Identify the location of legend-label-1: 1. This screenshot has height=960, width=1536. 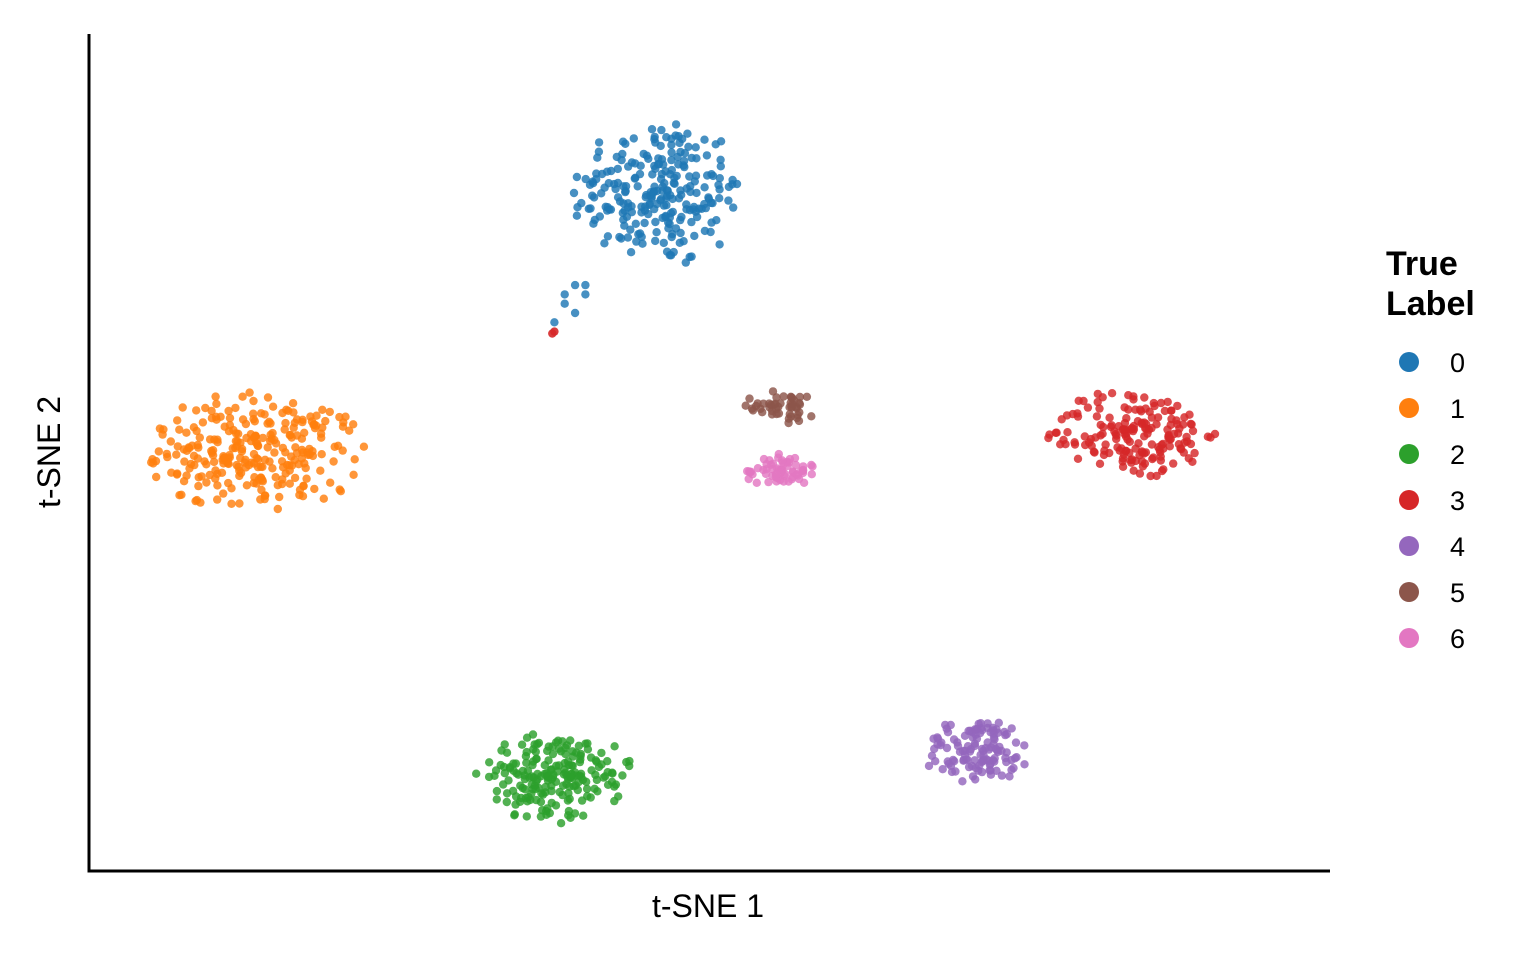
(1457, 409).